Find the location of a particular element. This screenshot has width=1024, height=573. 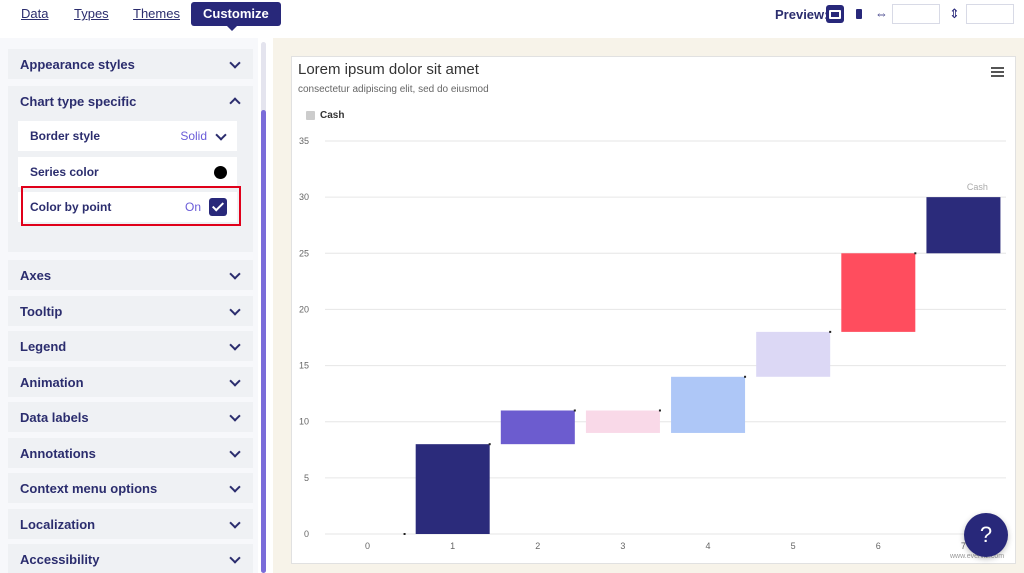

data-label-cash: Cash is located at coordinates (977, 187).